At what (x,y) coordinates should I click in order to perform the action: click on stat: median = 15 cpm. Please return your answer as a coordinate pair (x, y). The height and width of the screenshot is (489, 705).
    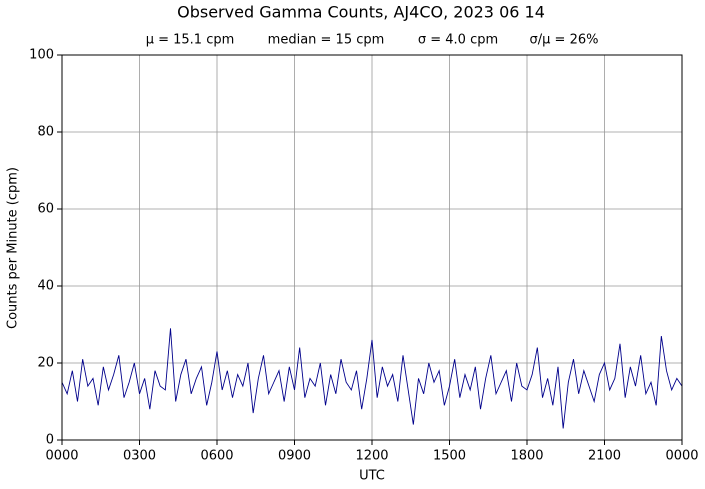
    Looking at the image, I should click on (326, 40).